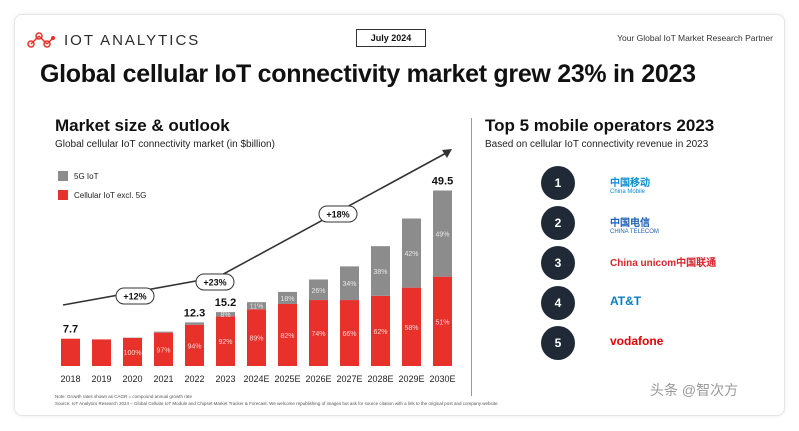 The height and width of the screenshot is (431, 799). I want to click on share-label-5g: 18%, so click(287, 299).